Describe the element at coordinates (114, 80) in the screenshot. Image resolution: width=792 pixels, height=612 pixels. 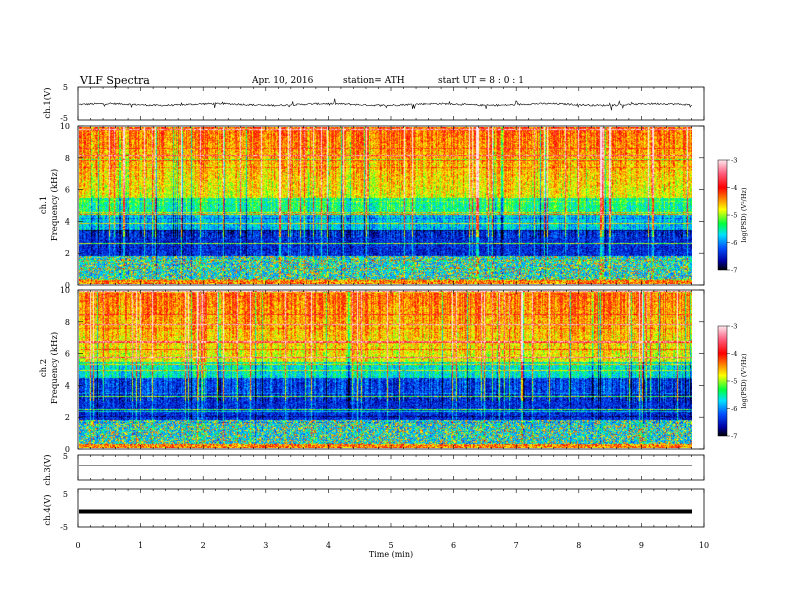
I see `figure-title: VLF Spectra` at that location.